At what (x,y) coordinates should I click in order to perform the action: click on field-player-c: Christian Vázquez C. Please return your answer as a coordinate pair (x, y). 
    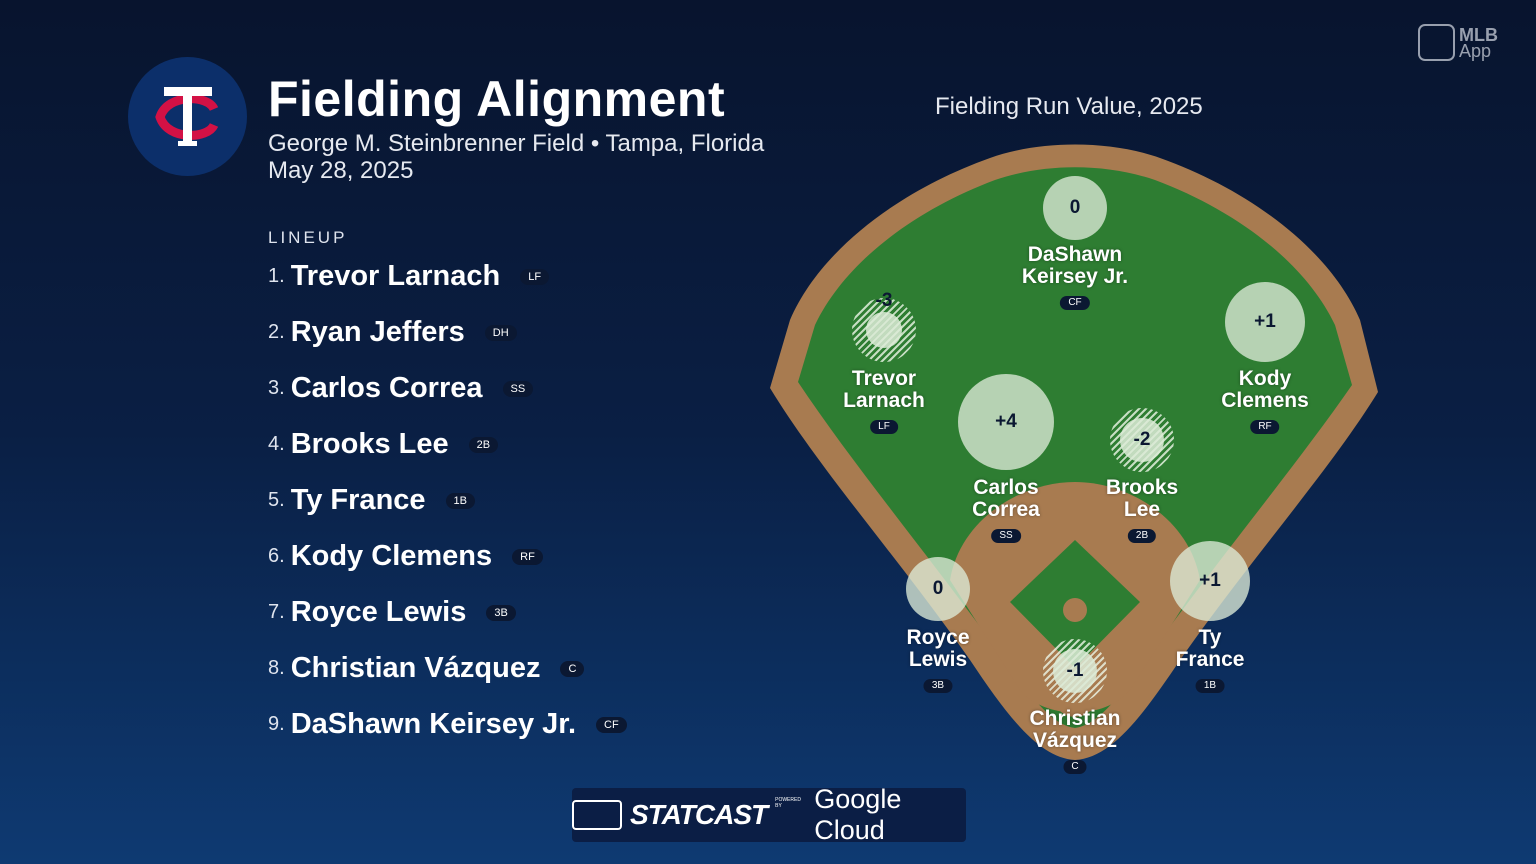
    Looking at the image, I should click on (1075, 740).